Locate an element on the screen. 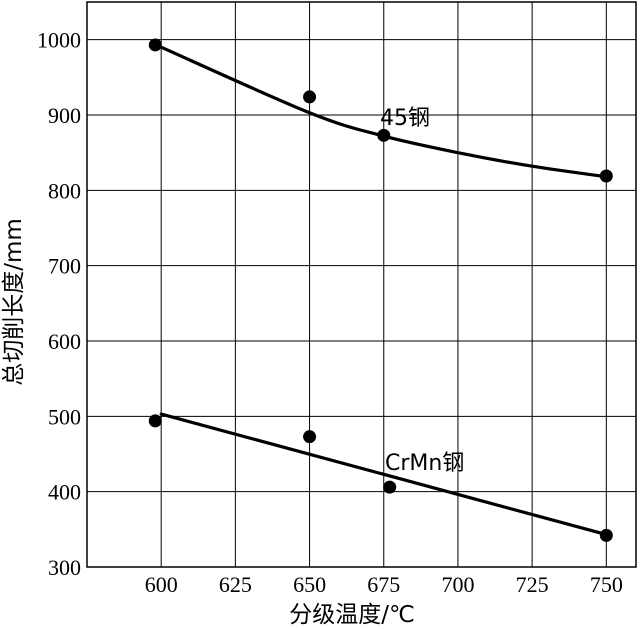  y-tick-label-900: 900 is located at coordinates (64, 115).